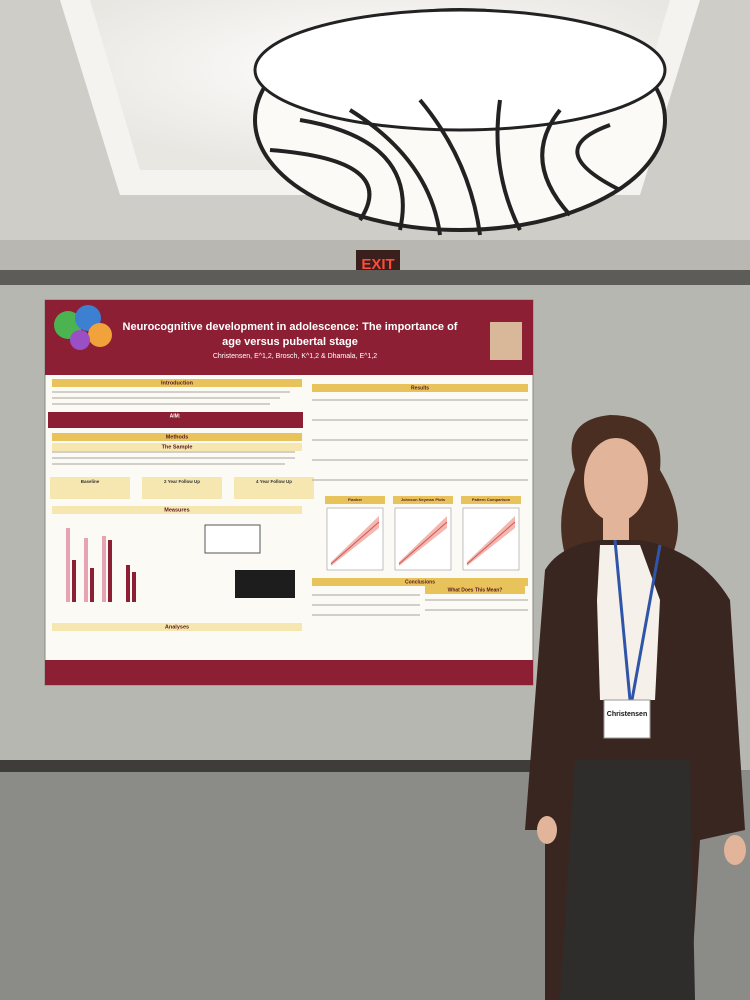 The height and width of the screenshot is (1000, 750). What do you see at coordinates (420, 489) in the screenshot?
I see `right-sections: Results Conclusions What Does This Mean?` at bounding box center [420, 489].